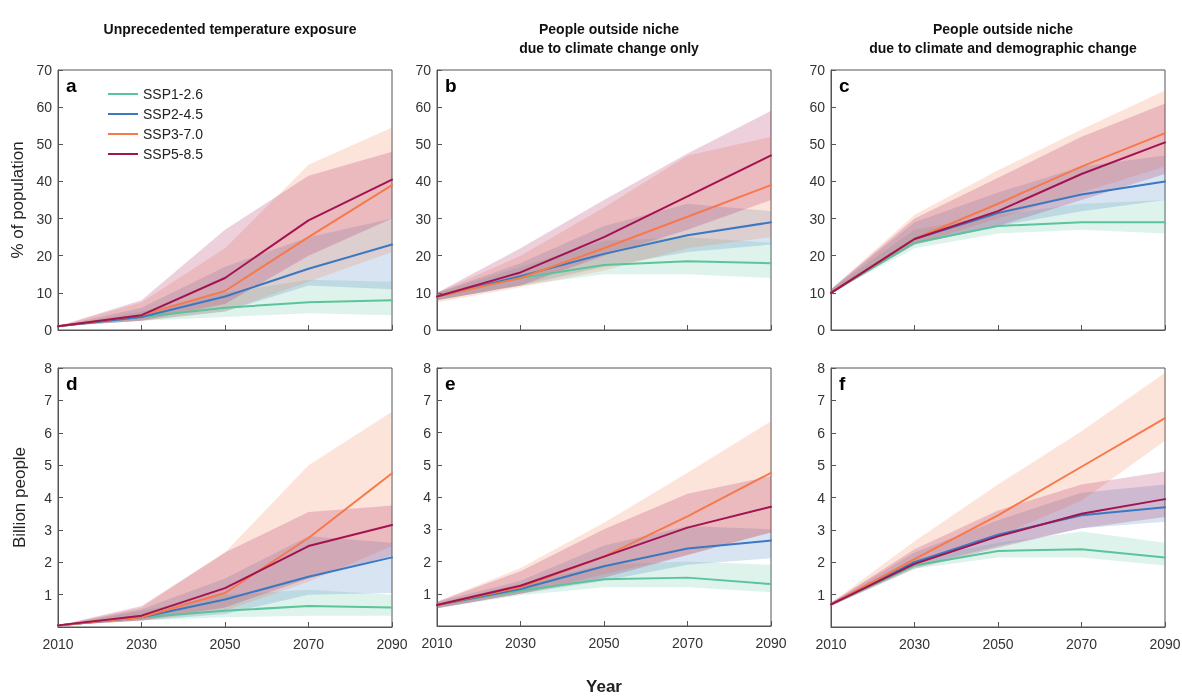 This screenshot has width=1182, height=700. I want to click on x-axis-title: Year, so click(604, 686).